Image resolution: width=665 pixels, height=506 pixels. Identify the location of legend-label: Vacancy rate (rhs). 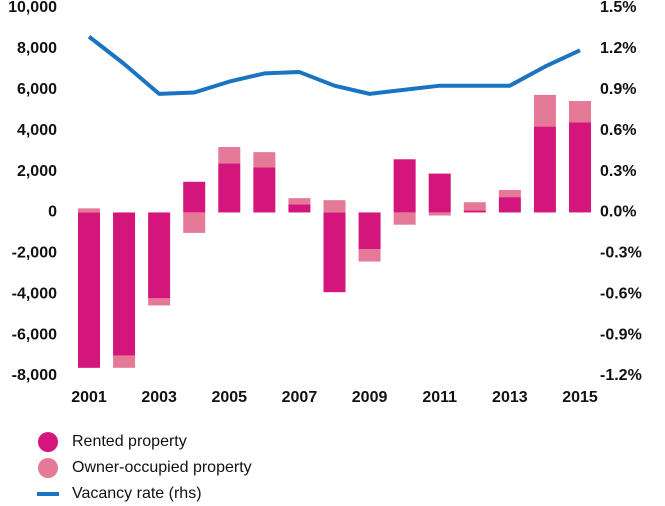
(137, 493).